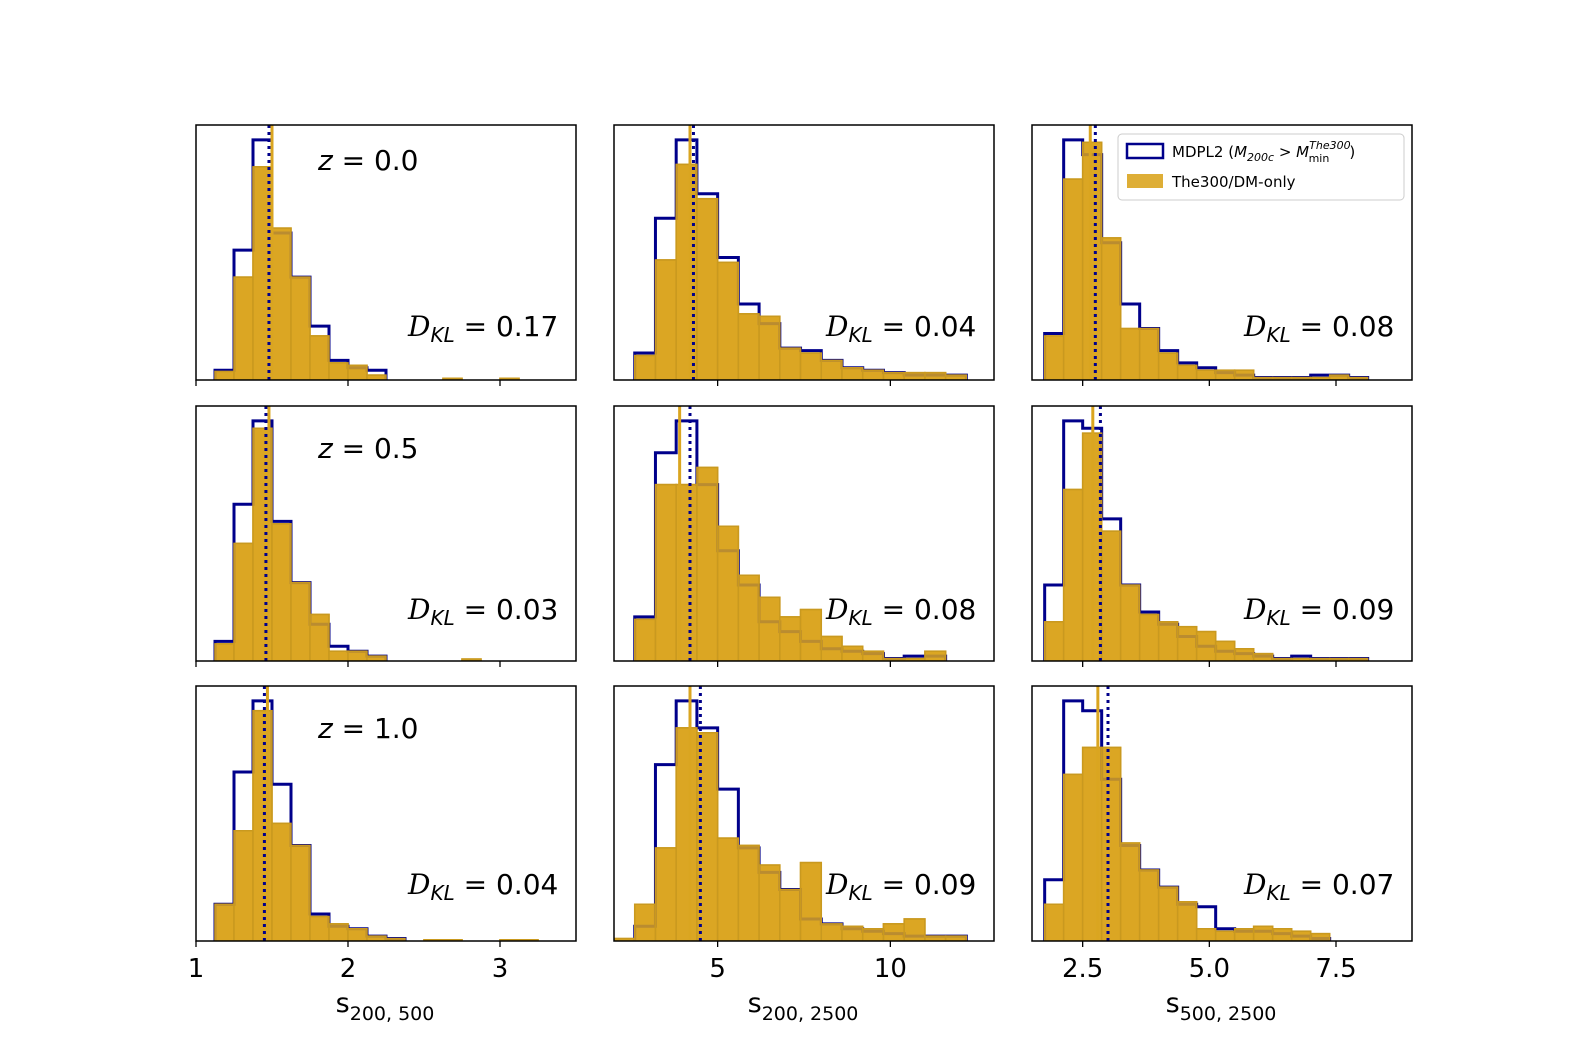 This screenshot has width=1578, height=1052. I want to click on panel-r1c0-redshift-z: z, so click(325, 448).